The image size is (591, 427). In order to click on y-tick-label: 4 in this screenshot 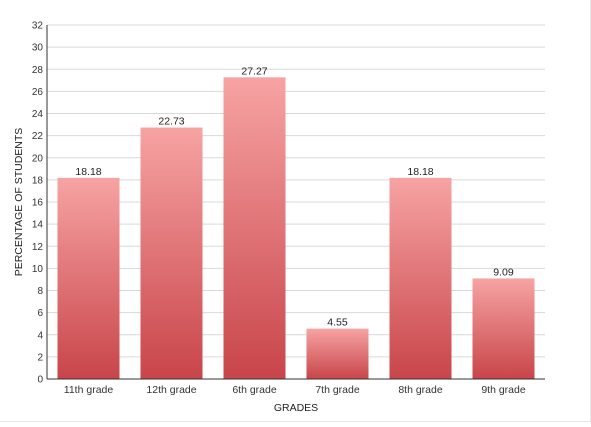, I will do `click(40, 335)`.